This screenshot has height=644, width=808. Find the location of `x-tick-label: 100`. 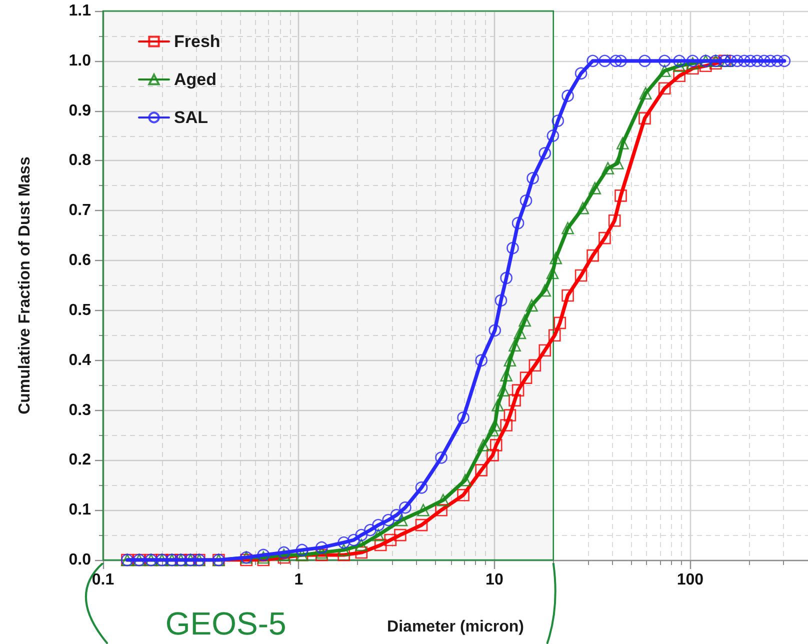

x-tick-label: 100 is located at coordinates (690, 580).